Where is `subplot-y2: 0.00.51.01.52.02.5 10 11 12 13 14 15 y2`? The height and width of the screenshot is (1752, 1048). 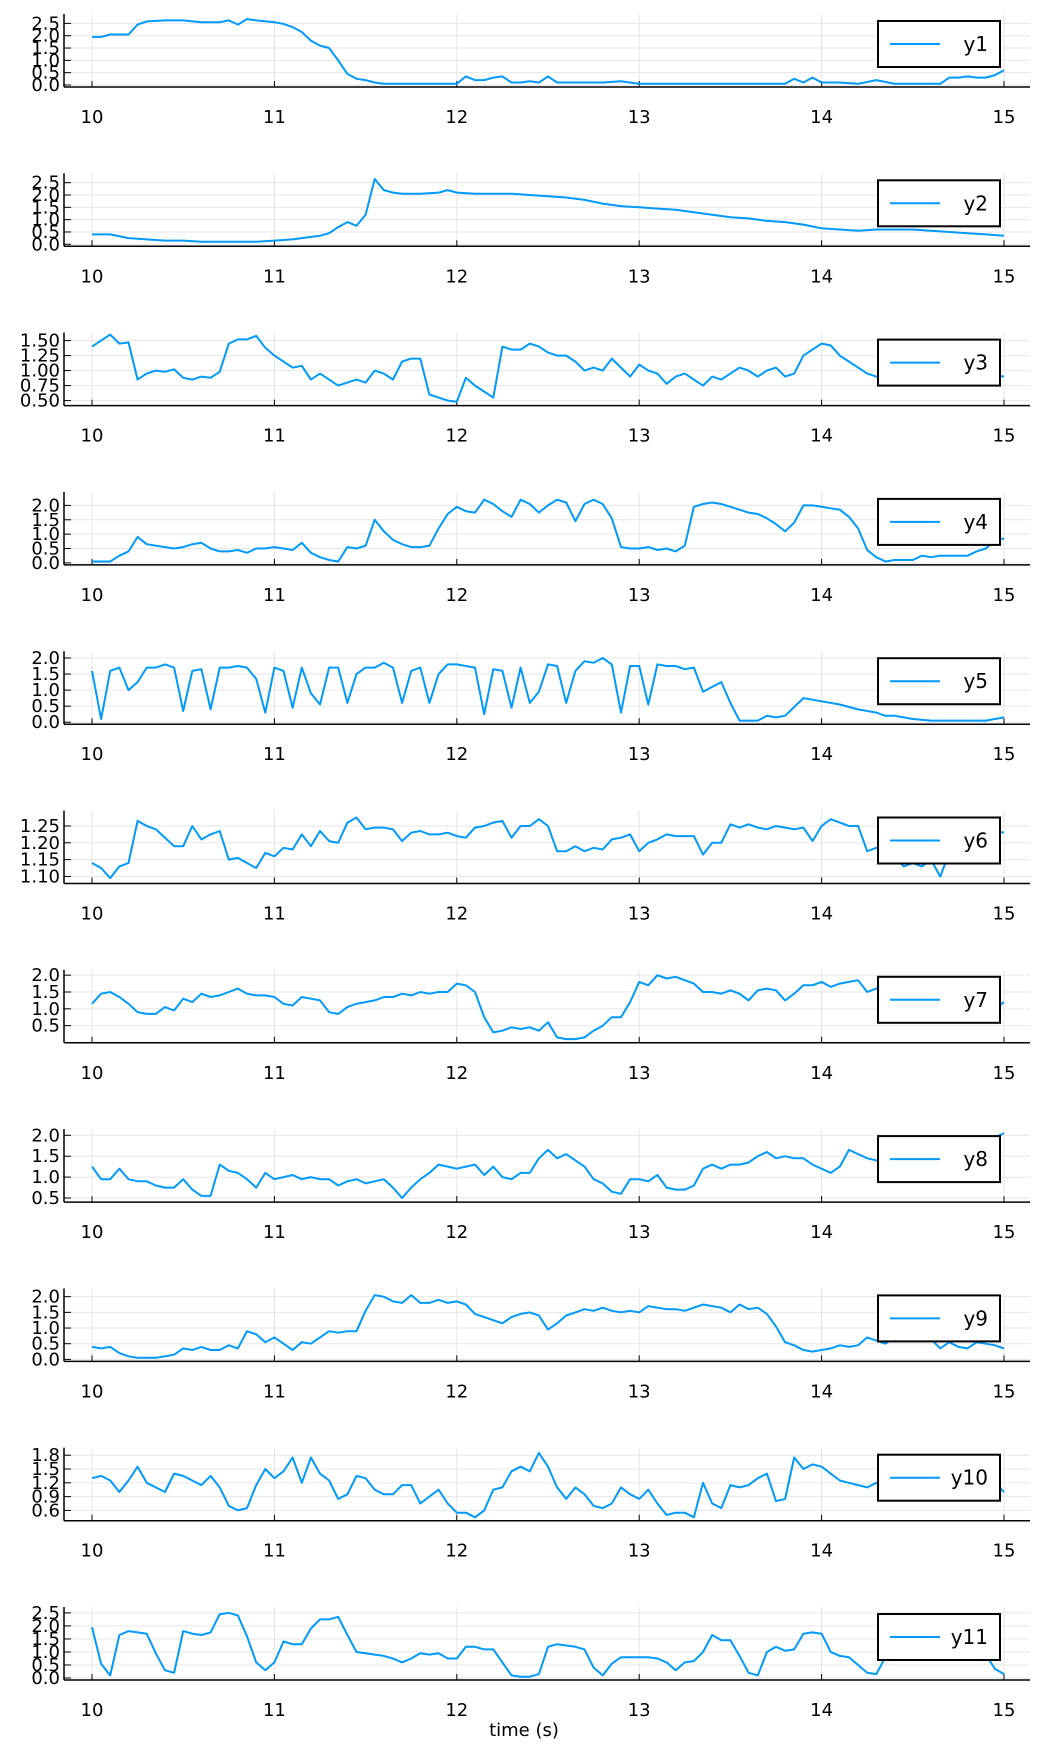
subplot-y2: 0.00.51.01.52.02.5 10 11 12 13 14 15 y2 is located at coordinates (530, 230).